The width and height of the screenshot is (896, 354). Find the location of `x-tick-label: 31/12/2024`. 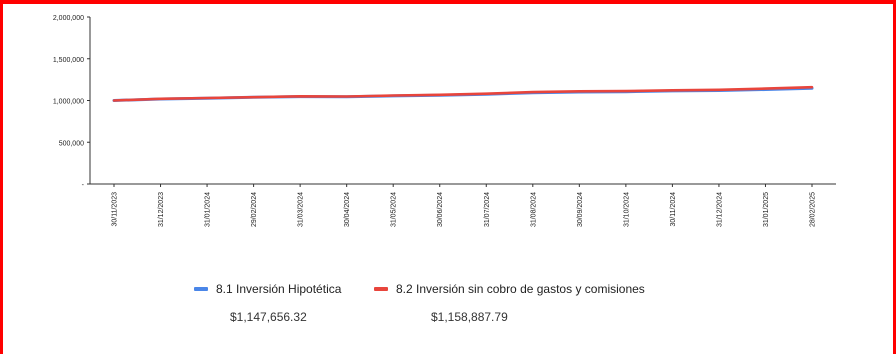

x-tick-label: 31/12/2024 is located at coordinates (719, 209).